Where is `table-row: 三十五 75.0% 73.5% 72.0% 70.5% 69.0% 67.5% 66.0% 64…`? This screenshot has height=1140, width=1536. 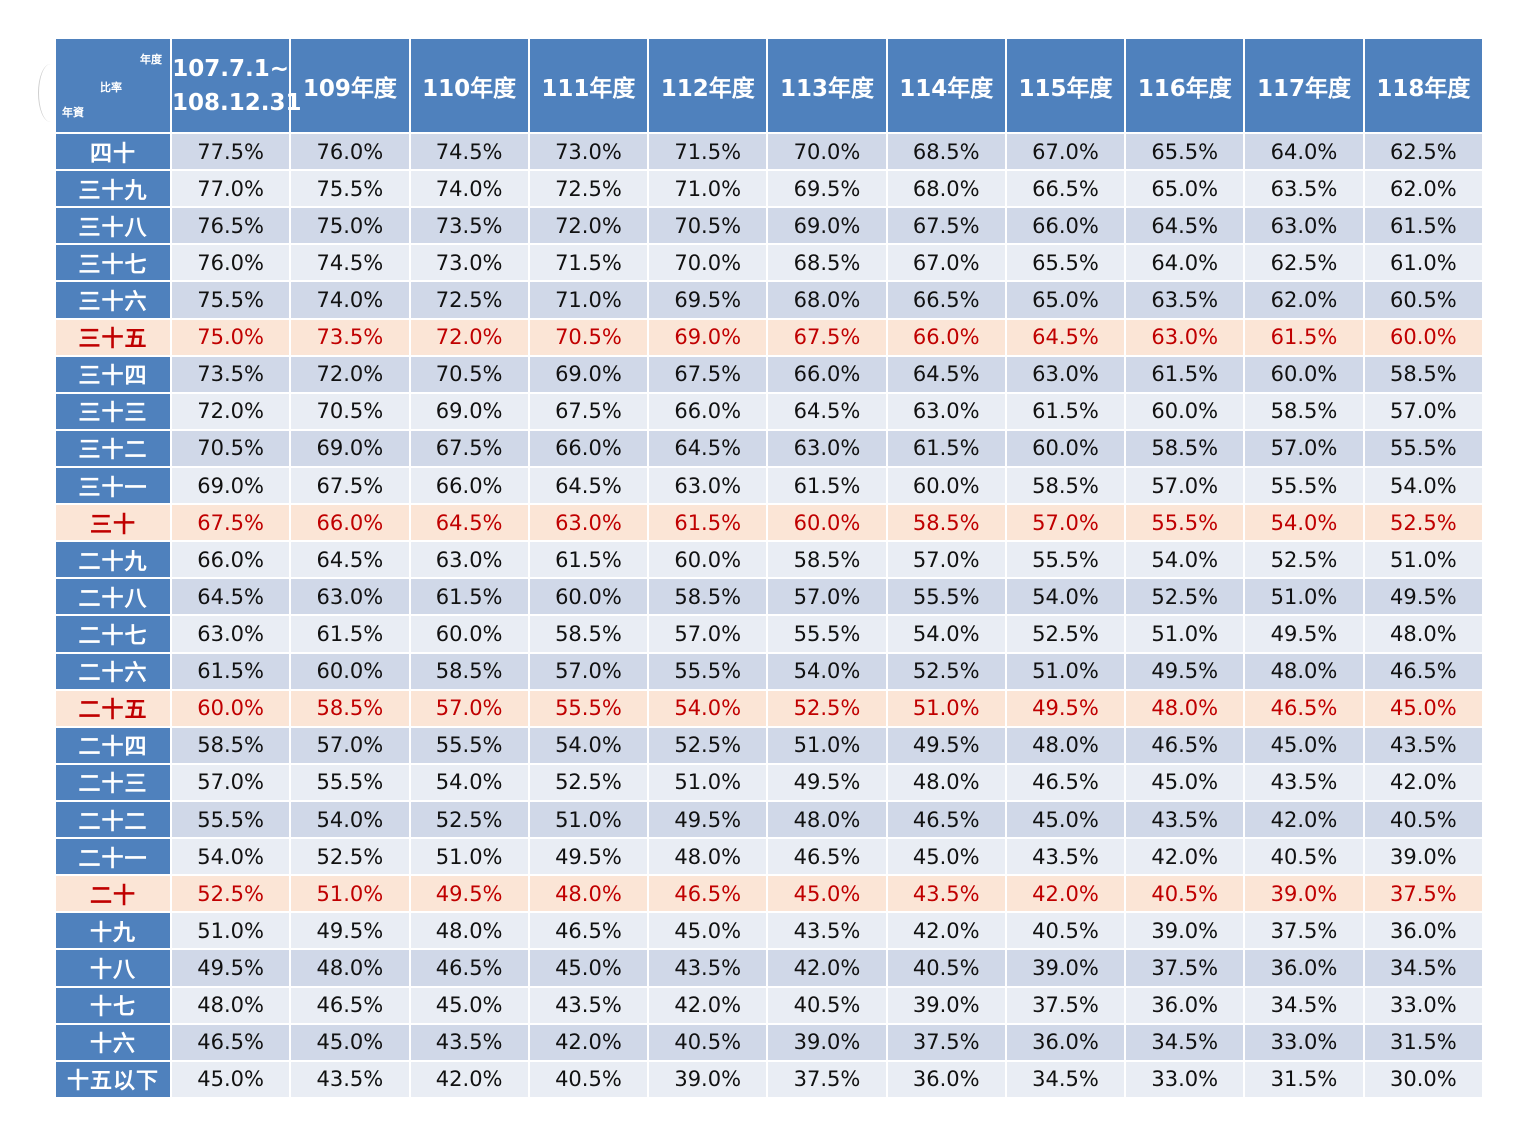
table-row: 三十五 75.0% 73.5% 72.0% 70.5% 69.0% 67.5% 66.0% 64… is located at coordinates (769, 337).